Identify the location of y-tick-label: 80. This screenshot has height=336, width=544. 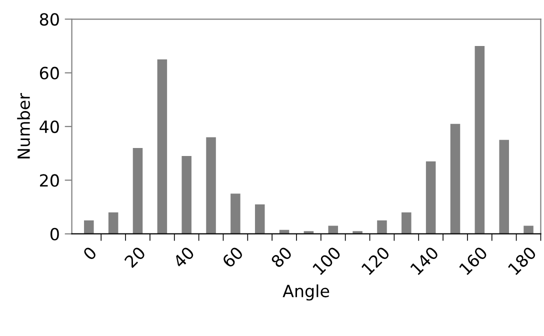
(49, 19).